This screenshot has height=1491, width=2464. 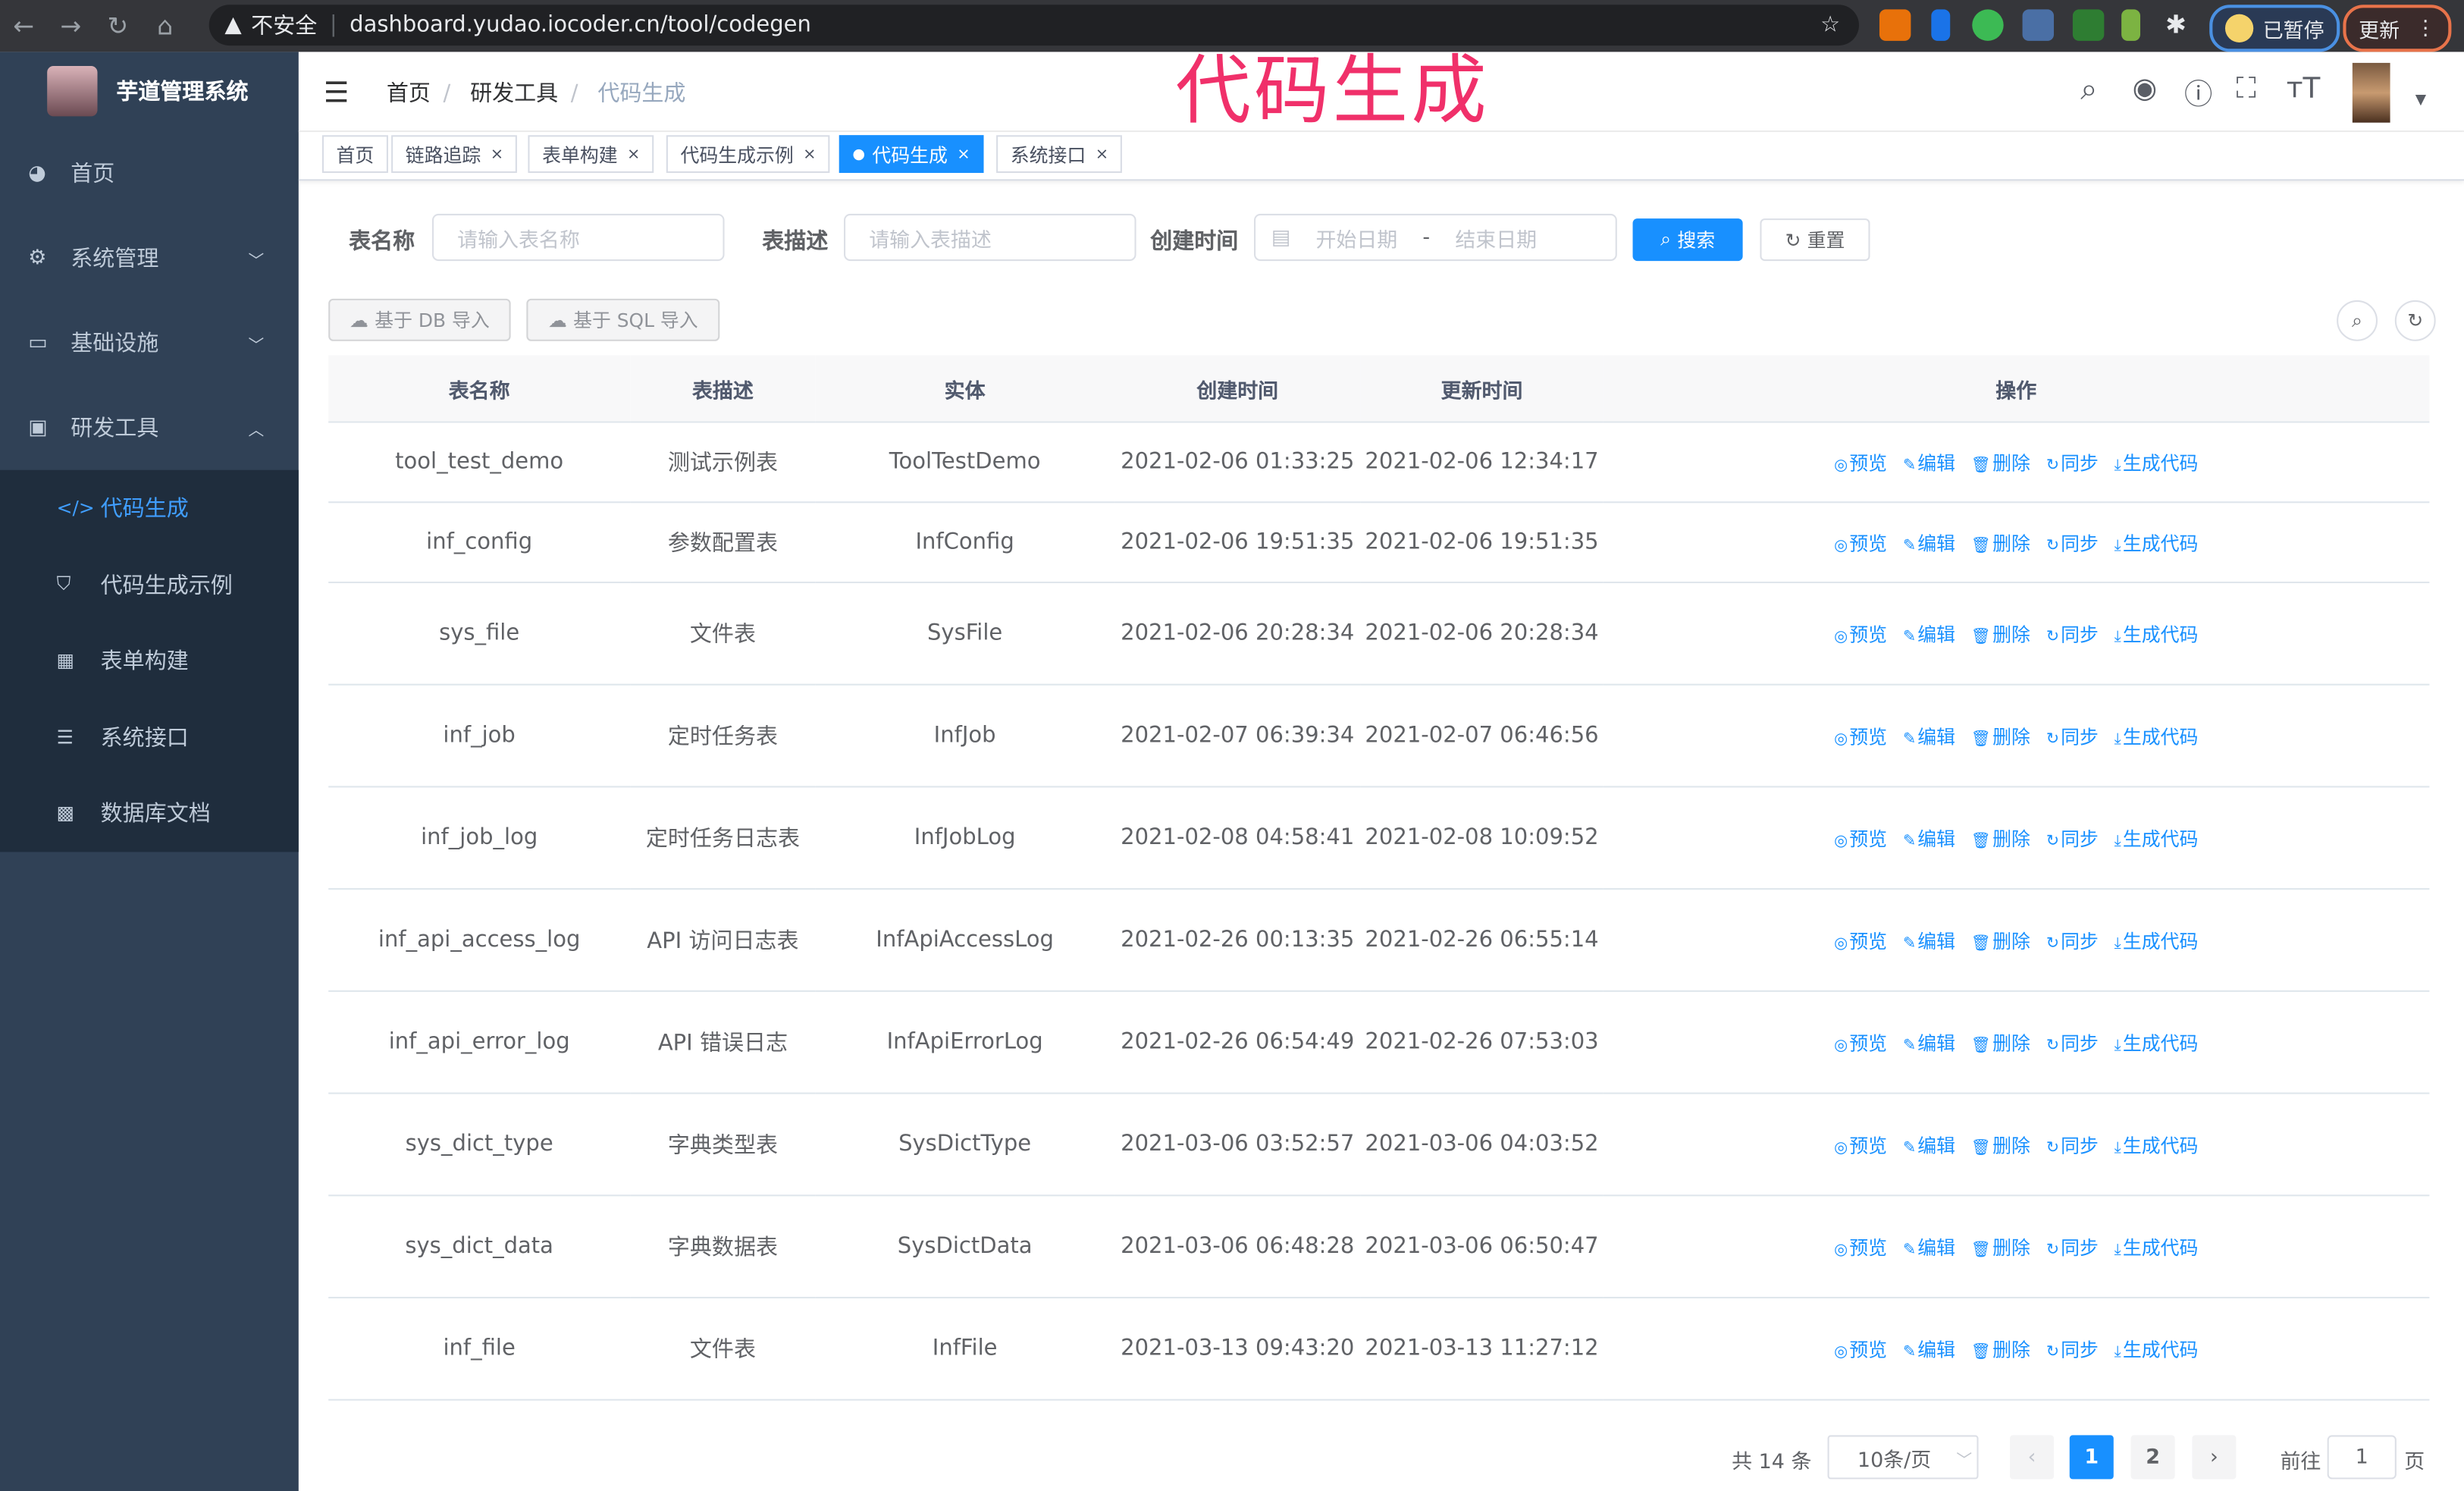 What do you see at coordinates (2362, 1457) in the screenshot?
I see `goto-page-input: 1` at bounding box center [2362, 1457].